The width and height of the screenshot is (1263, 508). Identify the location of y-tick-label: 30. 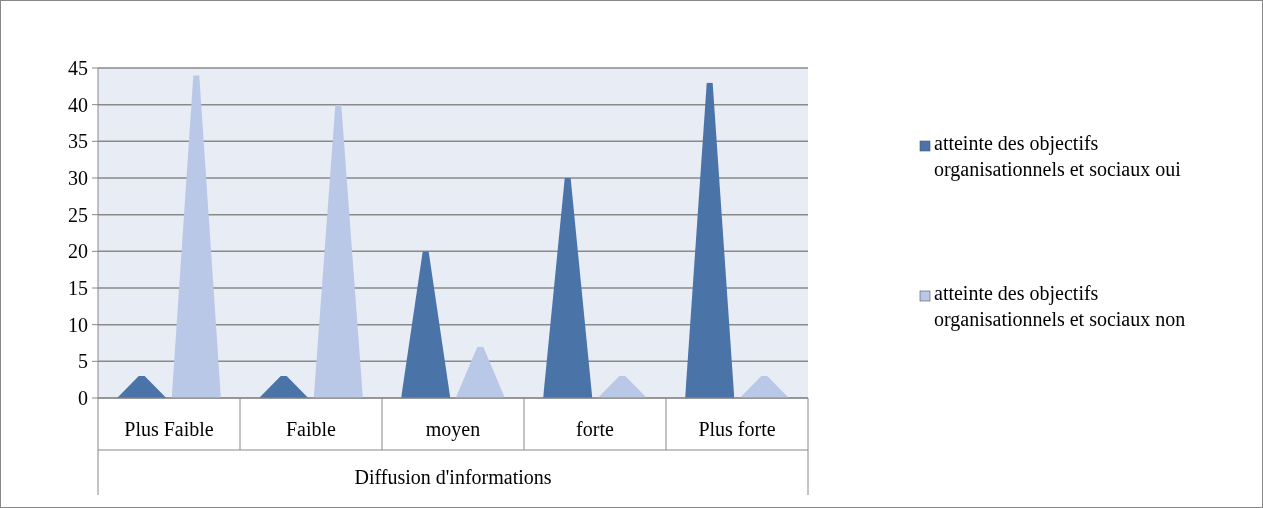
(78, 178).